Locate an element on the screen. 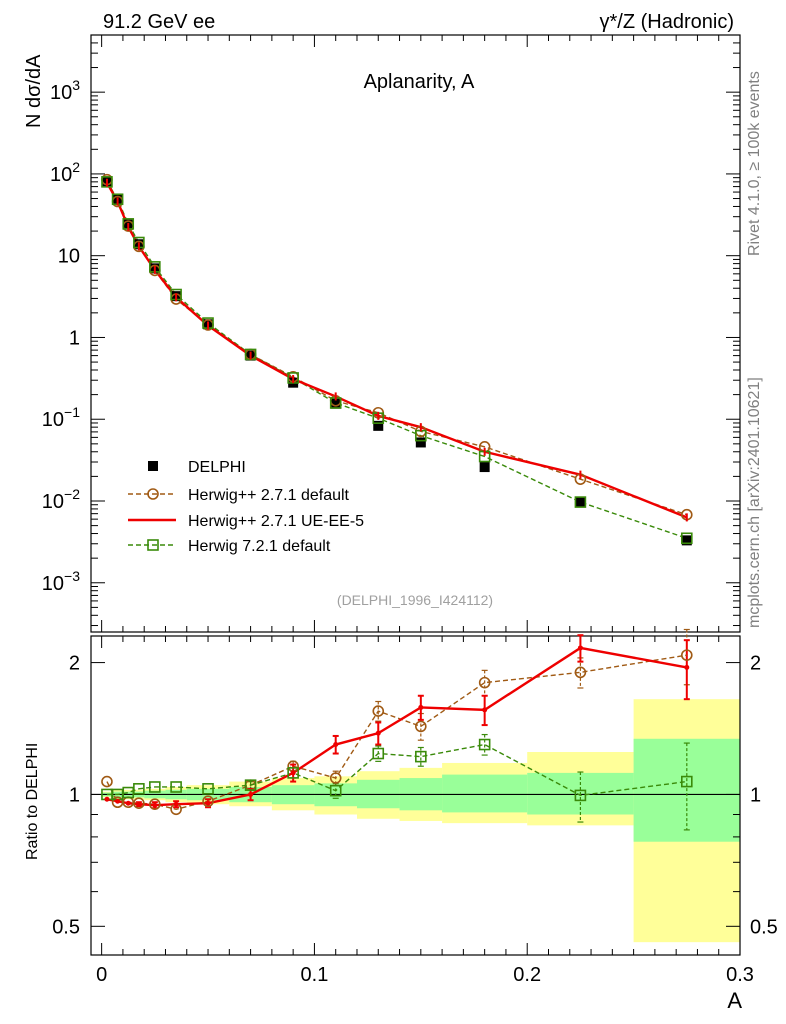  ratio-y-tick-label-right: 2 is located at coordinates (755, 664).